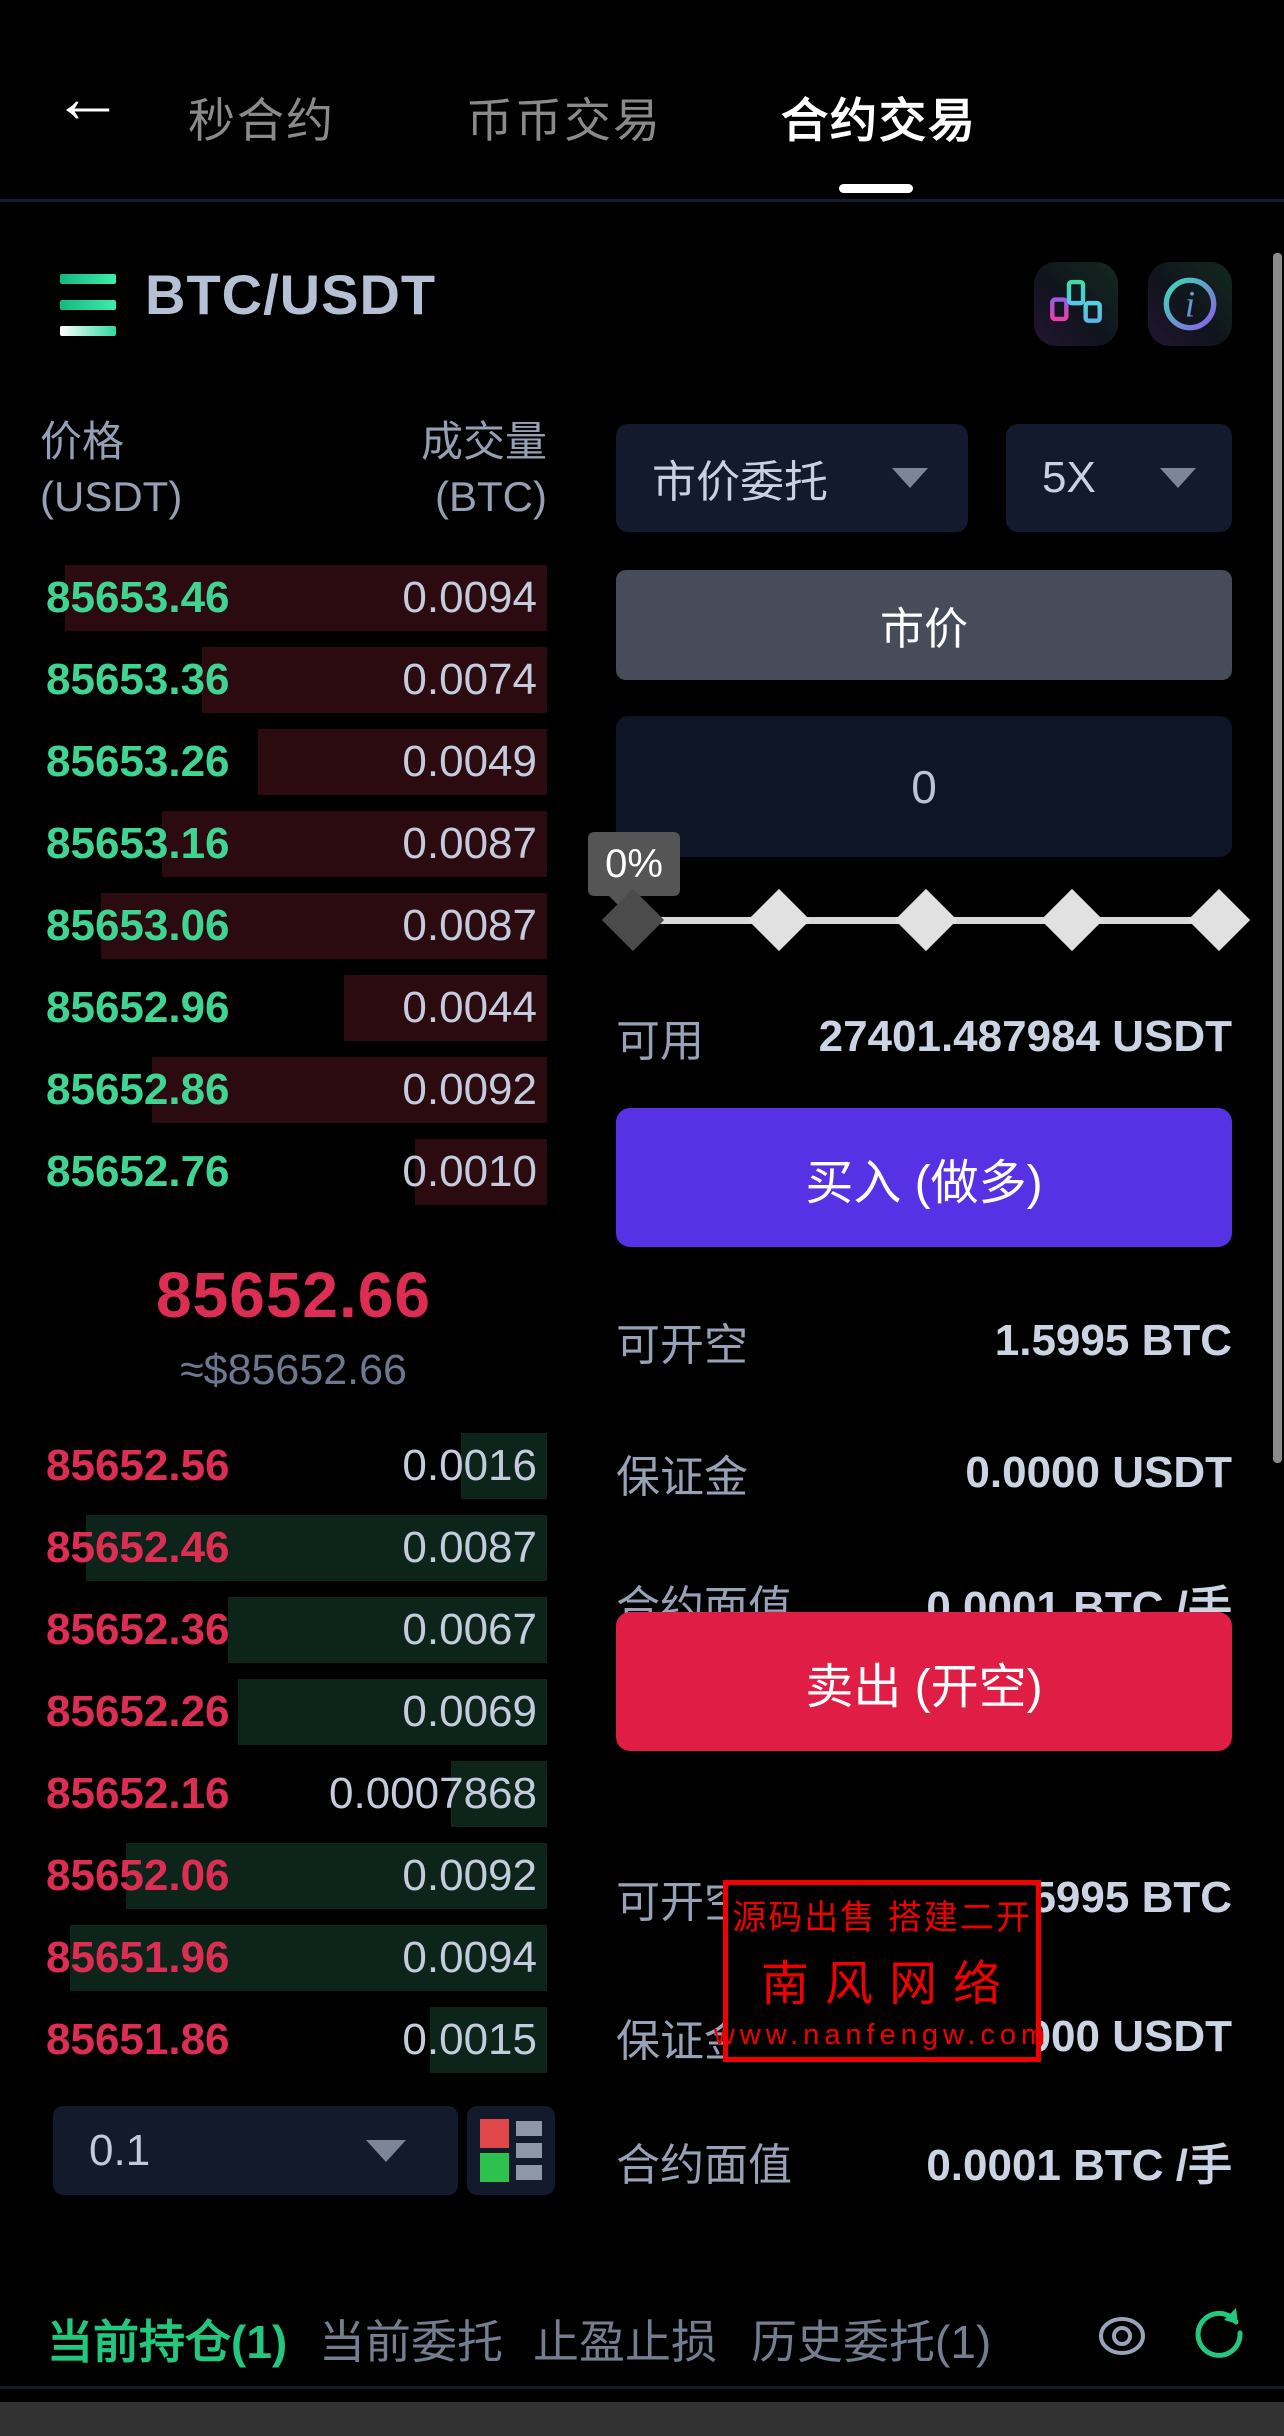 This screenshot has height=2436, width=1284. What do you see at coordinates (293, 2040) in the screenshot?
I see `orderbook-row: 85651.86 0.0015` at bounding box center [293, 2040].